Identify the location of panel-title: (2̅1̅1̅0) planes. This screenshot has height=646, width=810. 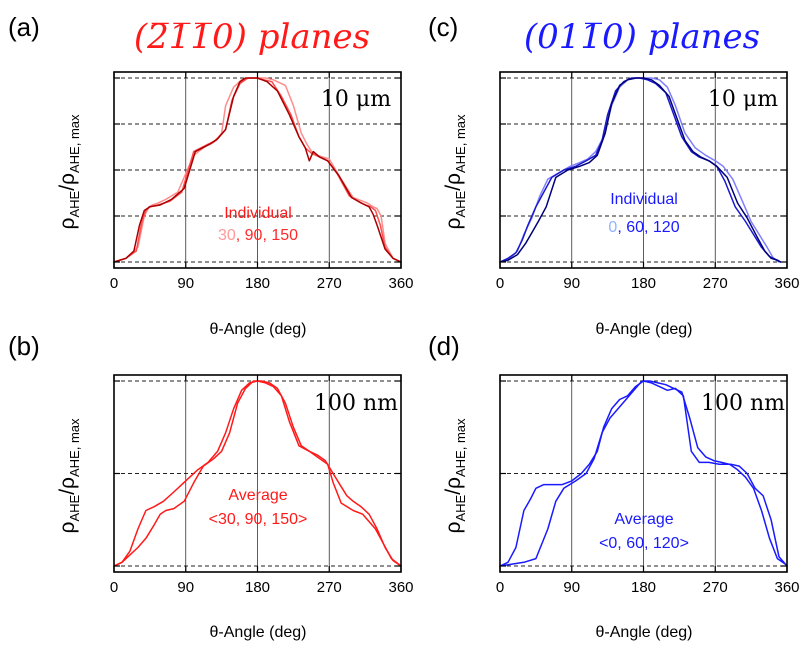
(252, 37).